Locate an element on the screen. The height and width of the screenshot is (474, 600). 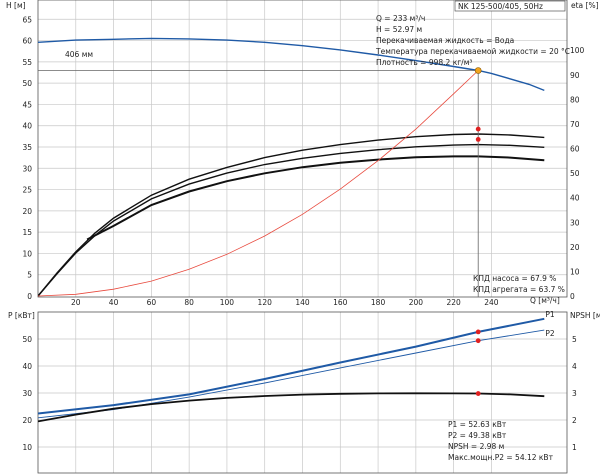
title-box is located at coordinates (510, 6).